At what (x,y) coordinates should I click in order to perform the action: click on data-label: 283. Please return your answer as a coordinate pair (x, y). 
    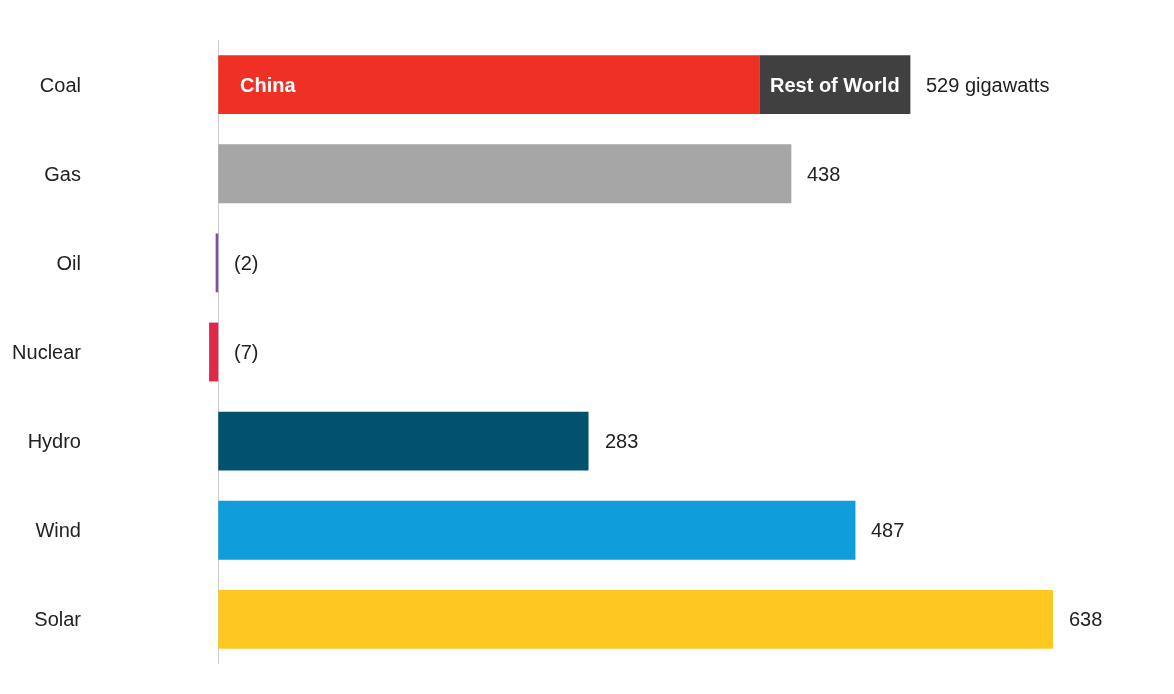
    Looking at the image, I should click on (622, 441).